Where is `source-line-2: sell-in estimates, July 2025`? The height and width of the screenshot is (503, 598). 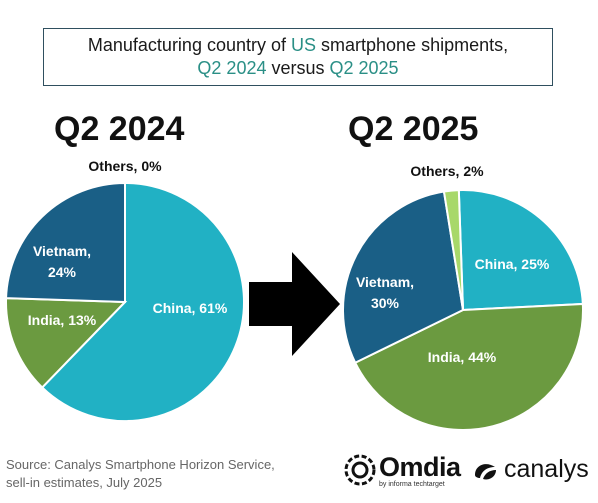
source-line-2: sell-in estimates, July 2025 is located at coordinates (84, 482).